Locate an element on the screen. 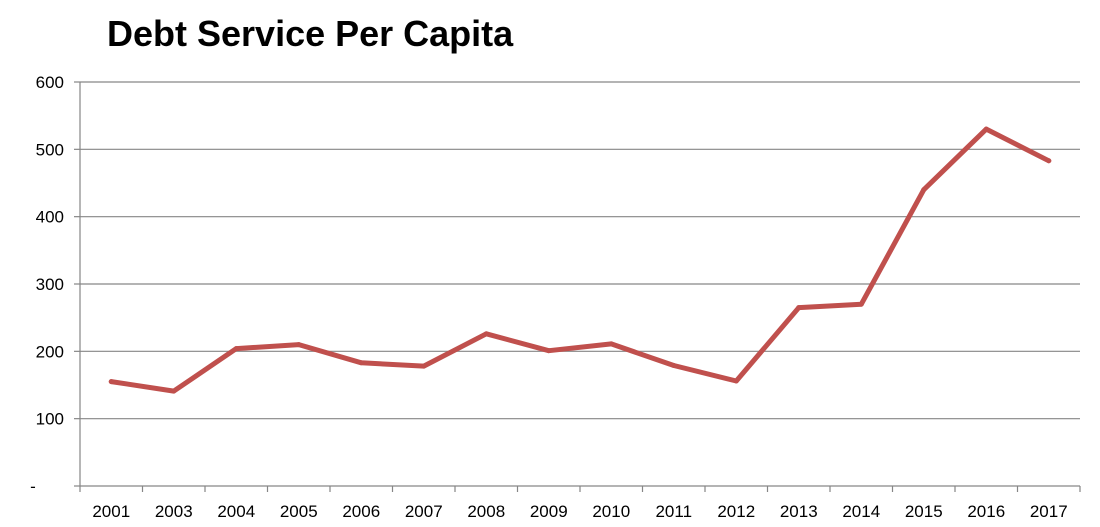 The image size is (1100, 527). x-tick-label: 2005 is located at coordinates (299, 511).